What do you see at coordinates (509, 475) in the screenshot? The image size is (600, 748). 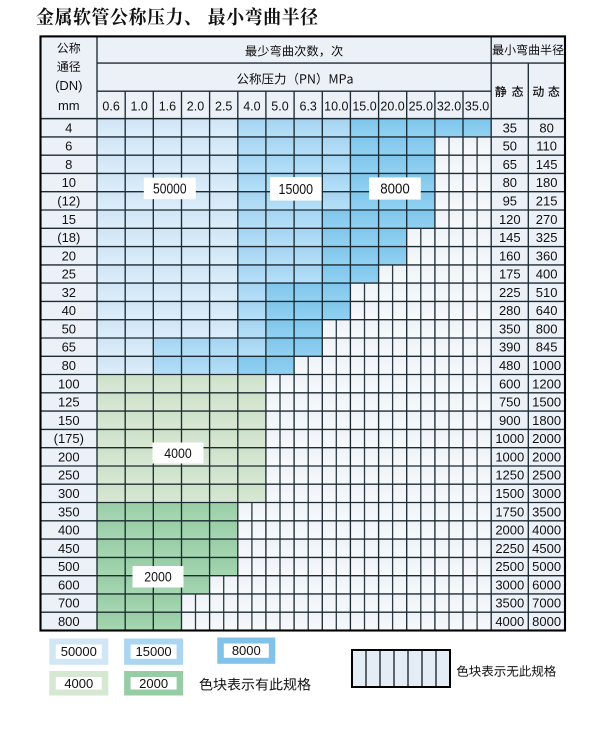 I see `svg-text: 1250` at bounding box center [509, 475].